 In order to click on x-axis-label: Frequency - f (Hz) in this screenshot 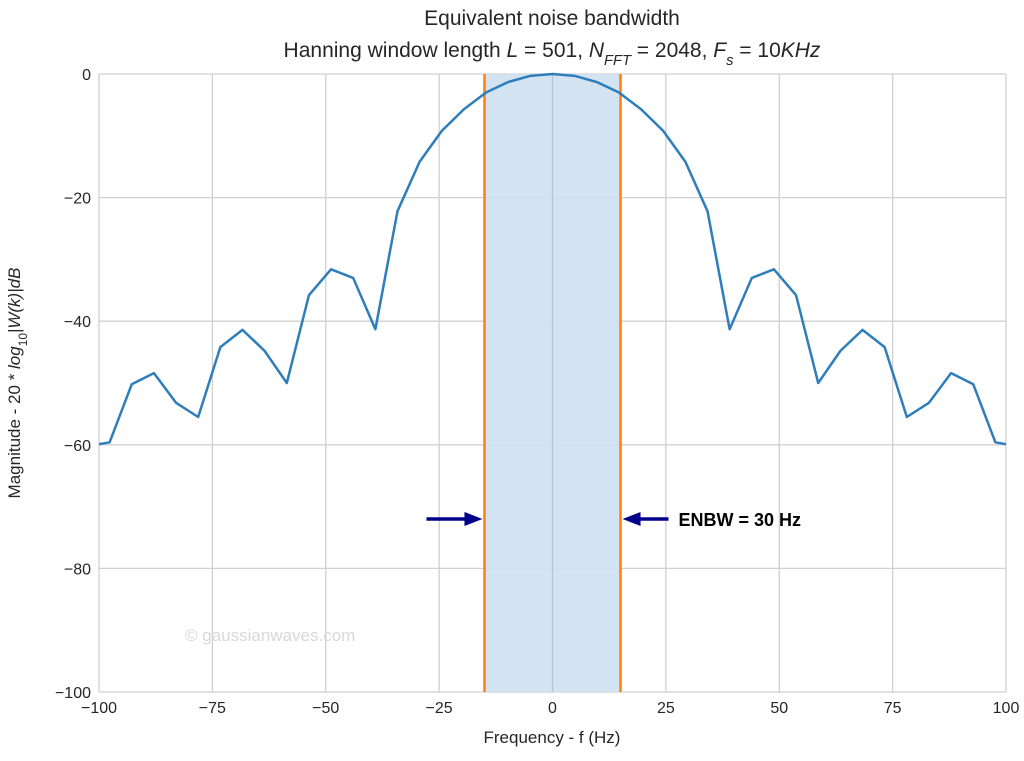, I will do `click(552, 737)`.